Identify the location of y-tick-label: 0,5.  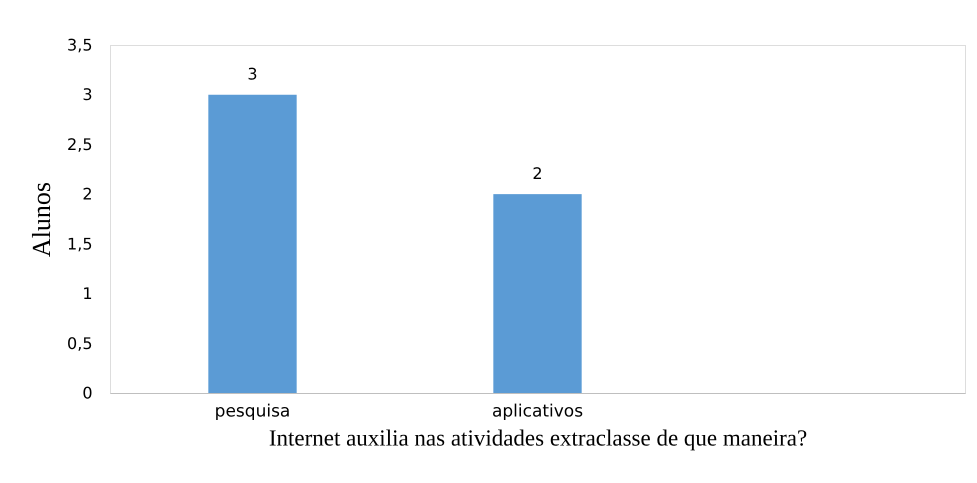
(79, 343).